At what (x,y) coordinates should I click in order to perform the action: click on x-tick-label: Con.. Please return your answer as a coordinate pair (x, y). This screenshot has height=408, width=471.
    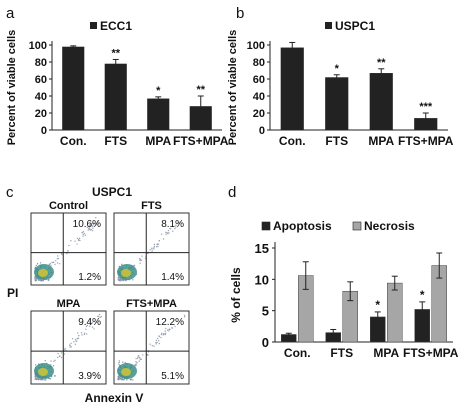
    Looking at the image, I should click on (292, 141).